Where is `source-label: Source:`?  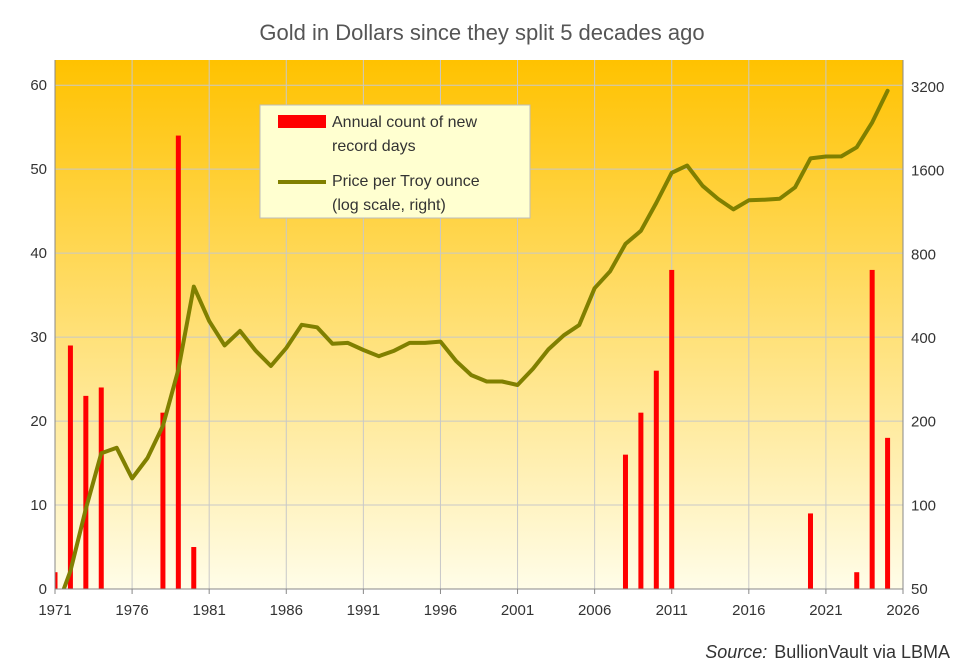 source-label: Source: is located at coordinates (736, 652).